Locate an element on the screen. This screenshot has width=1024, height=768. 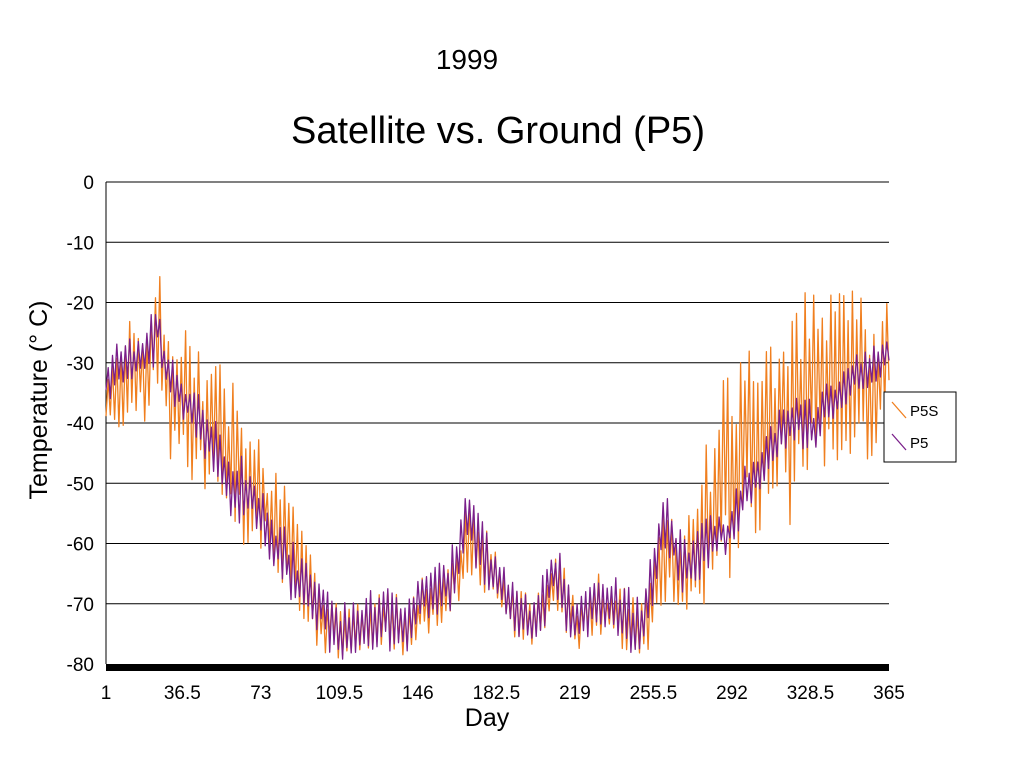
x-axis-bar is located at coordinates (497, 667).